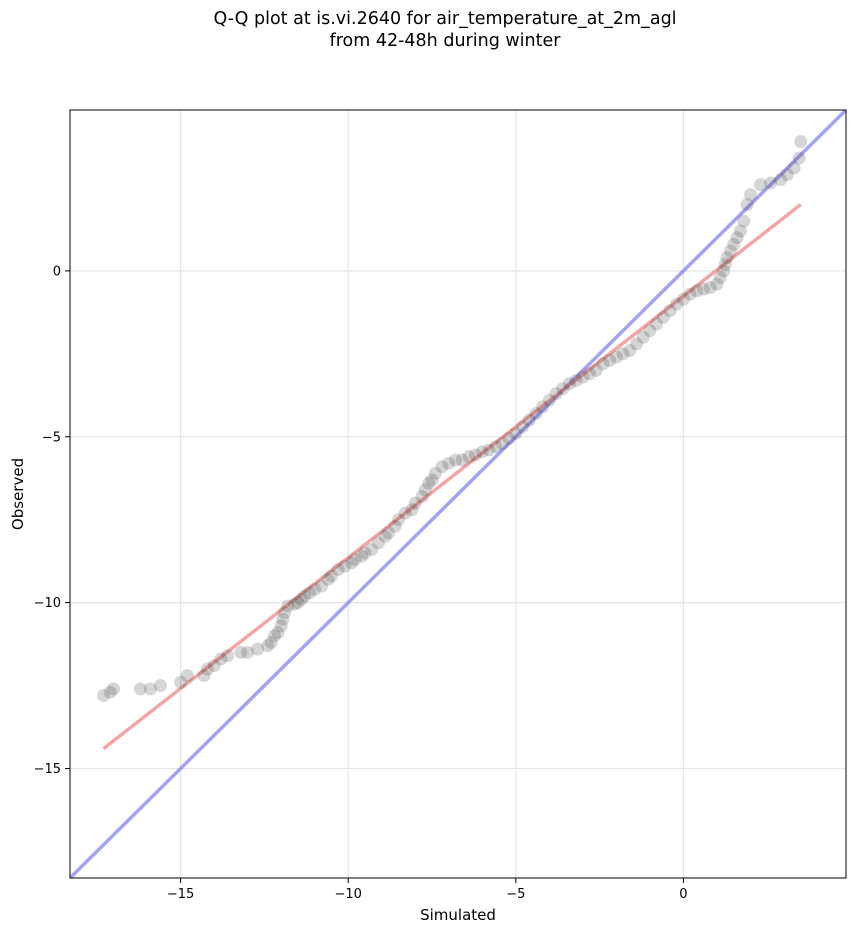 This screenshot has width=854, height=934. What do you see at coordinates (57, 271) in the screenshot?
I see `y-tick-label: 0` at bounding box center [57, 271].